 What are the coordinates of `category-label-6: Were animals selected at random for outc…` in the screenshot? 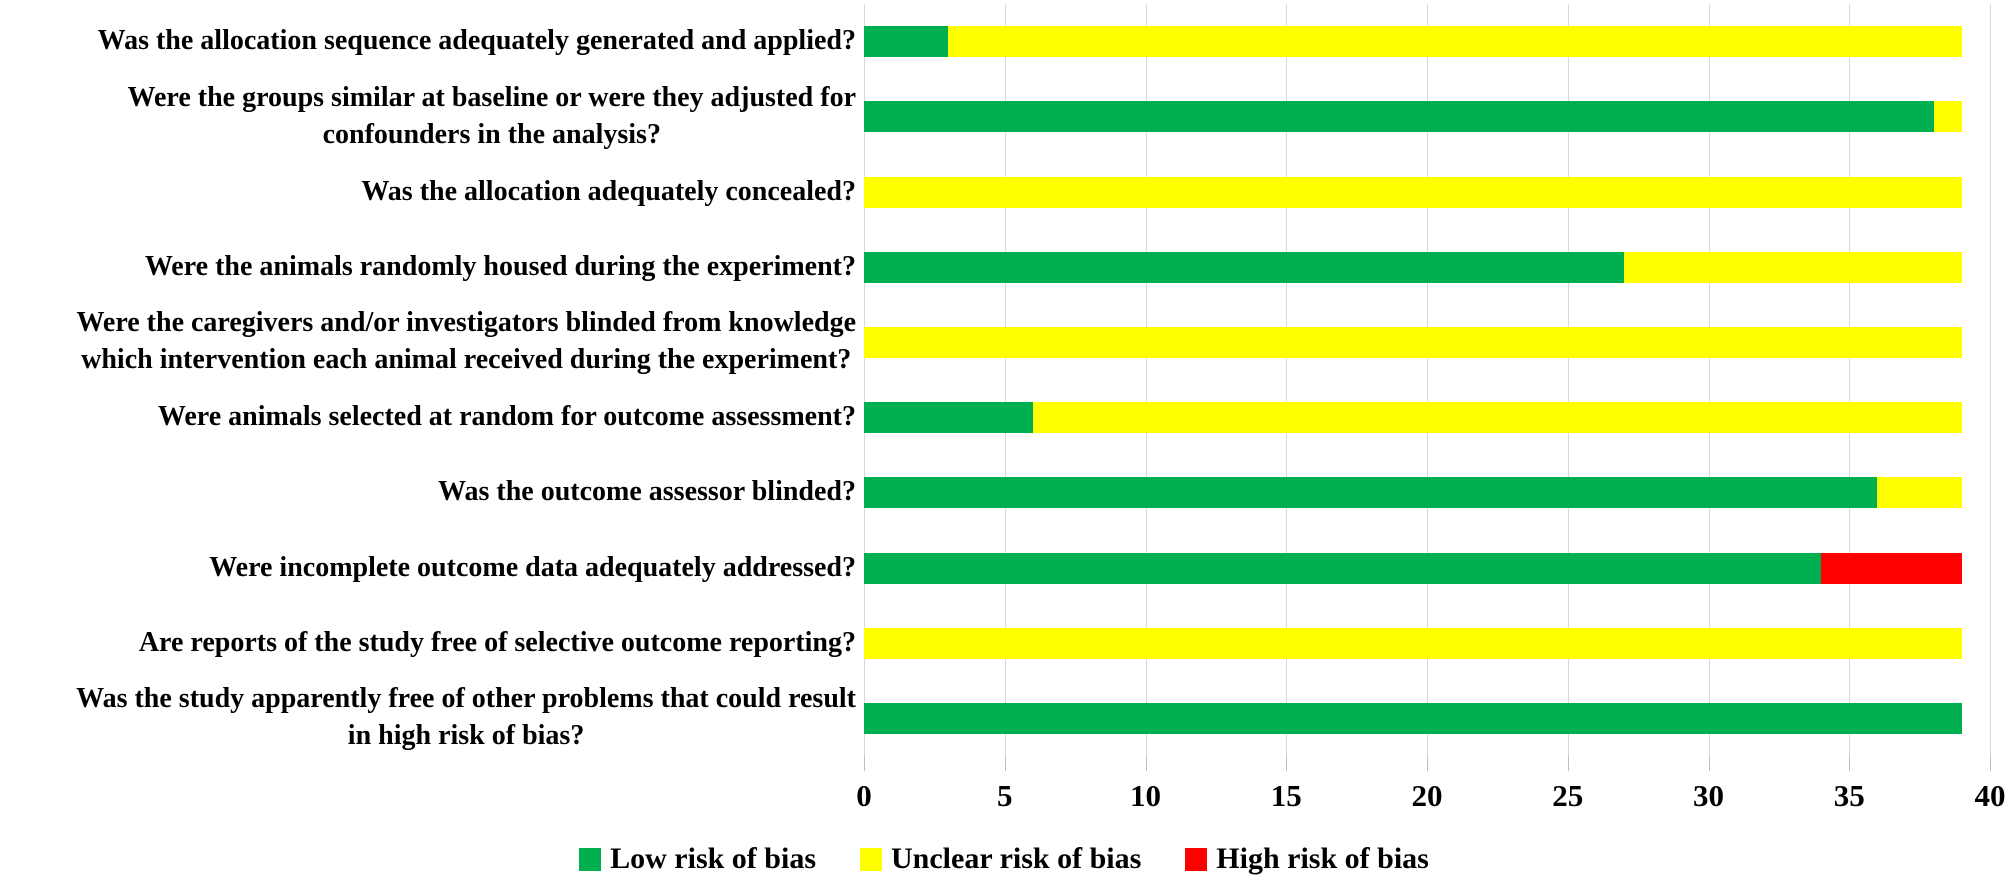 It's located at (506, 417).